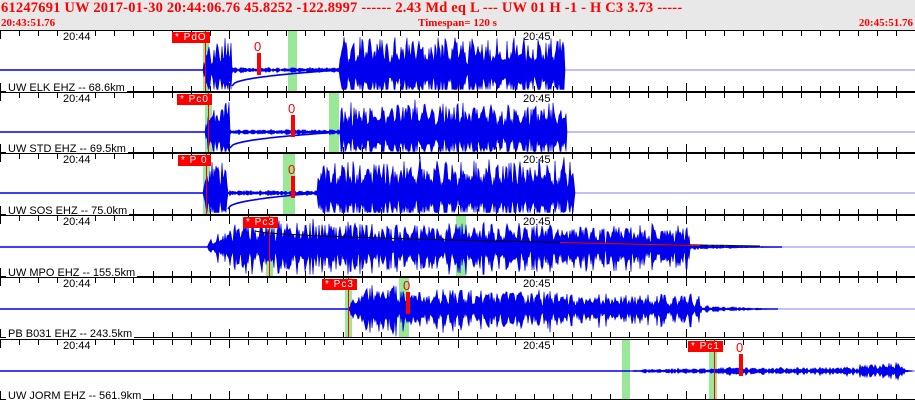  What do you see at coordinates (75, 395) in the screenshot?
I see `channel-label: UW JORM EHZ -- 561.9km` at bounding box center [75, 395].